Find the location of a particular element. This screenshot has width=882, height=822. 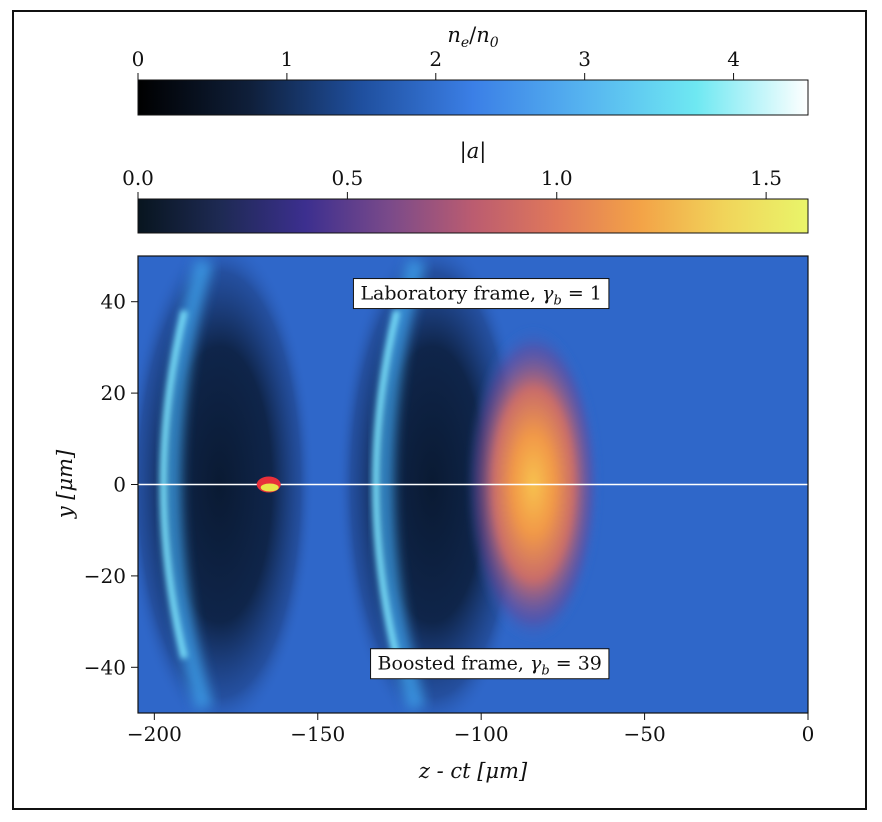

boosted-frame-annotation: Boosted frame, γb = 39 is located at coordinates (490, 664).